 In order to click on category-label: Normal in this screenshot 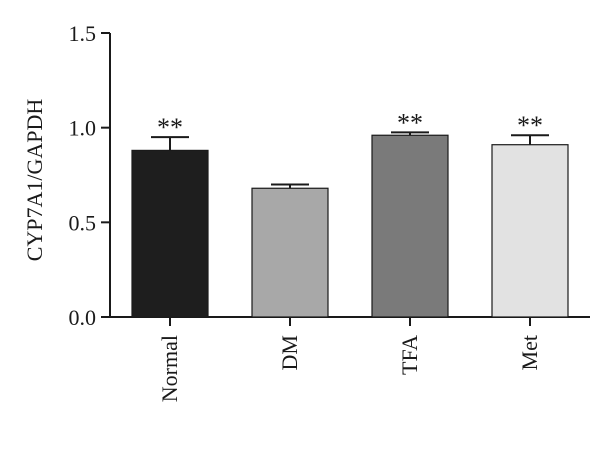, I will do `click(169, 368)`.